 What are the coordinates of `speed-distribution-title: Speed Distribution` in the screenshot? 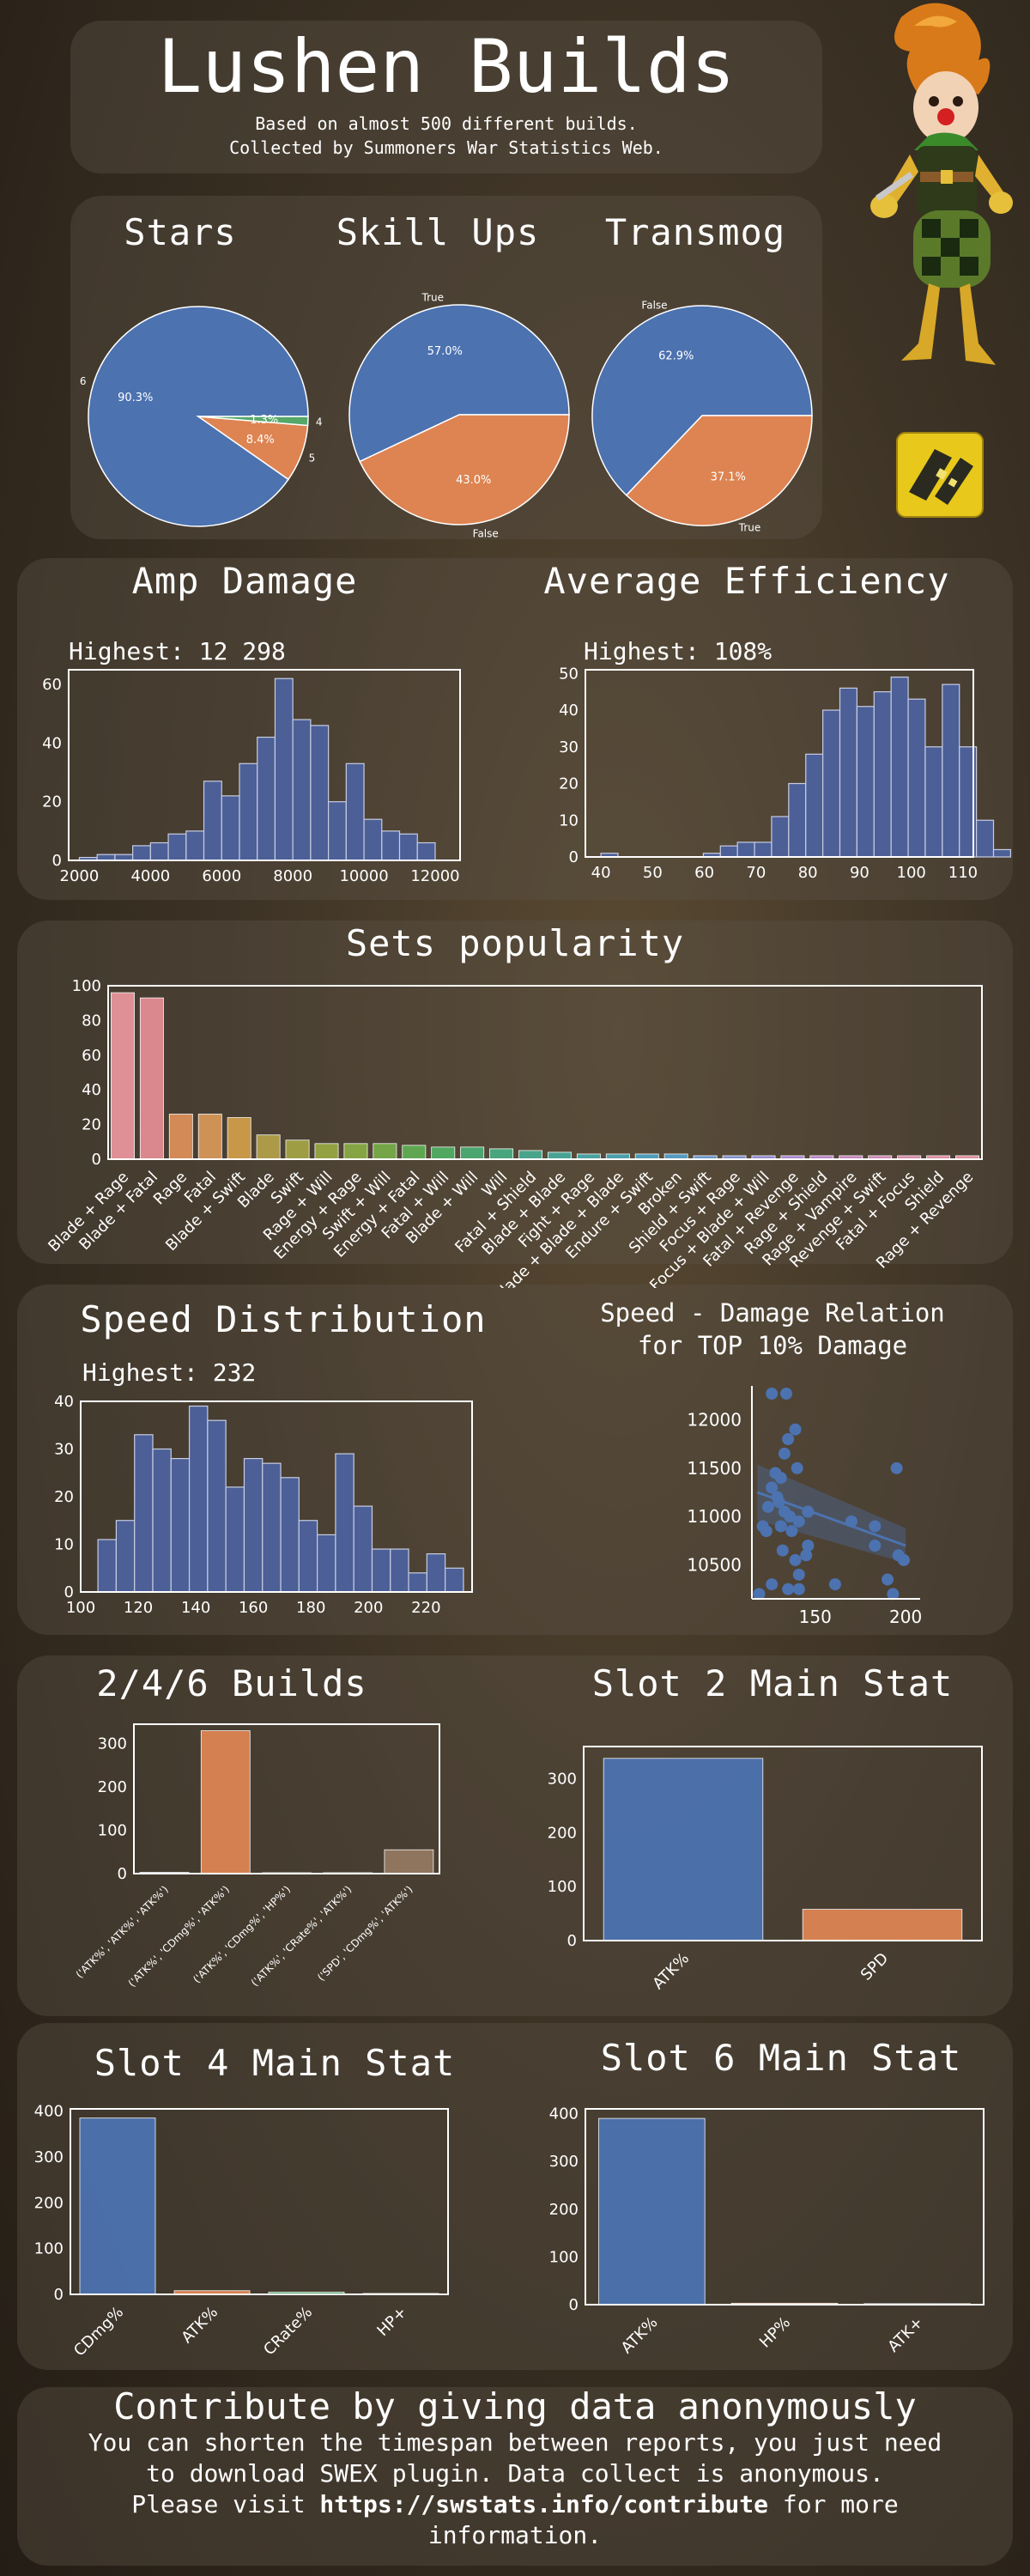 It's located at (283, 1319).